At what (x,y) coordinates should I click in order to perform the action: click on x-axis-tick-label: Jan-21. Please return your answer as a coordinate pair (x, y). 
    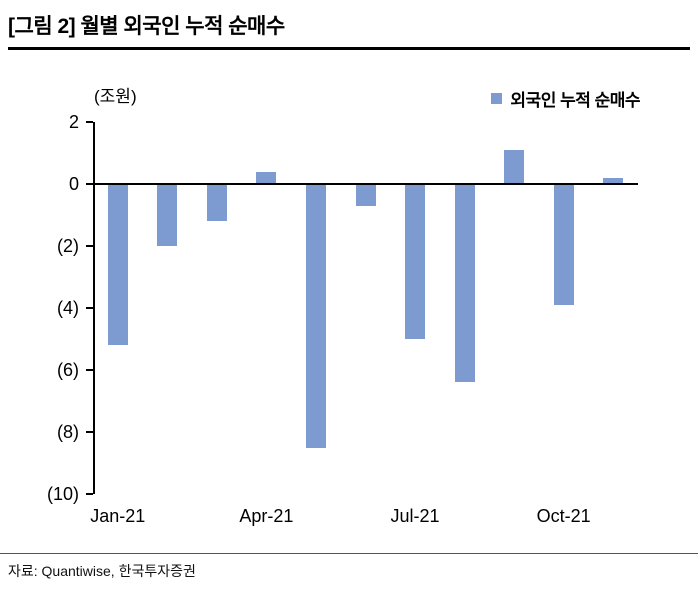
    Looking at the image, I should click on (118, 516).